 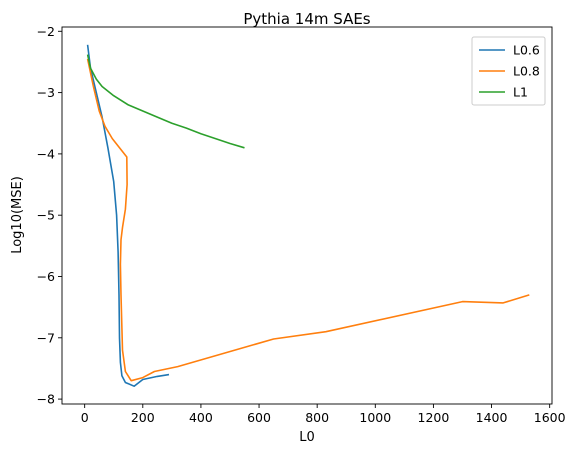 I want to click on legend-label: L1, so click(x=520, y=92).